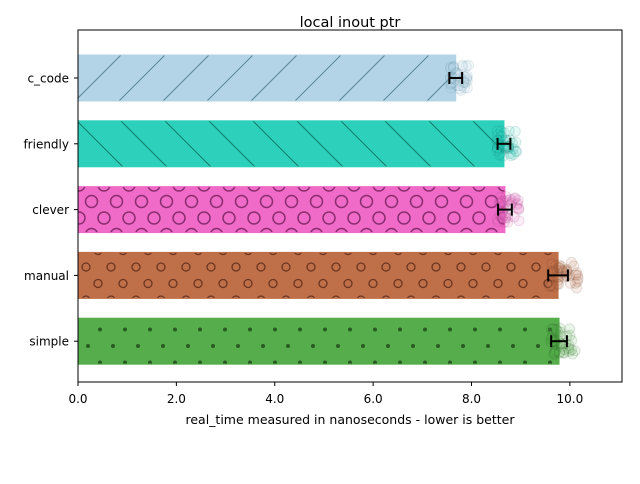  Describe the element at coordinates (77, 399) in the screenshot. I see `x-tick-label: 0.0` at that location.